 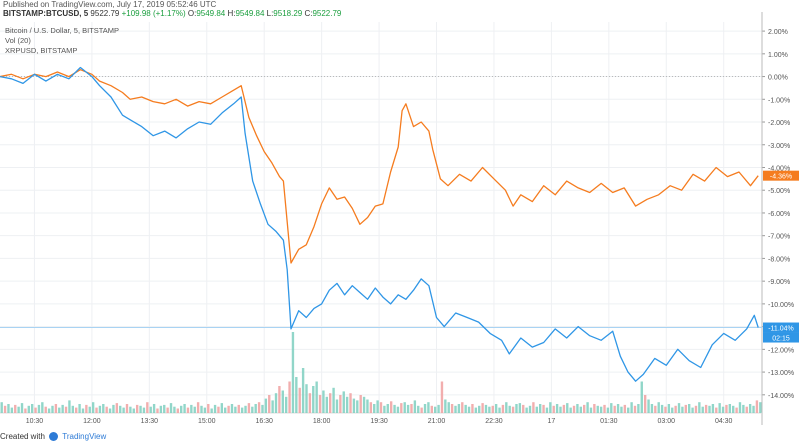 What do you see at coordinates (781, 373) in the screenshot?
I see `y-tick-label: -13.00%` at bounding box center [781, 373].